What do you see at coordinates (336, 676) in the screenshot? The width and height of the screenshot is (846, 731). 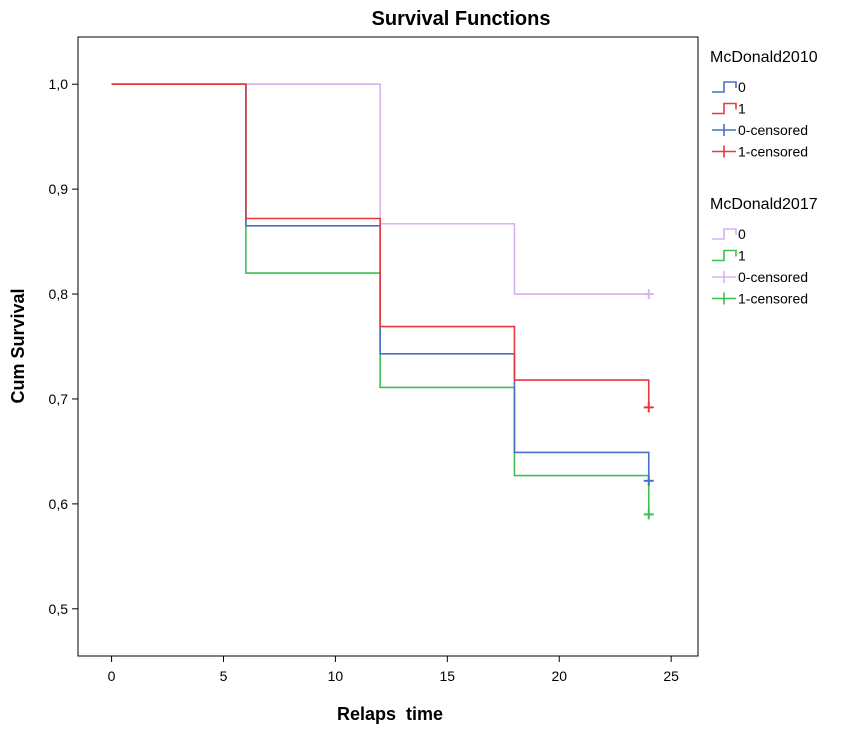 I see `x-tick-label: 10` at bounding box center [336, 676].